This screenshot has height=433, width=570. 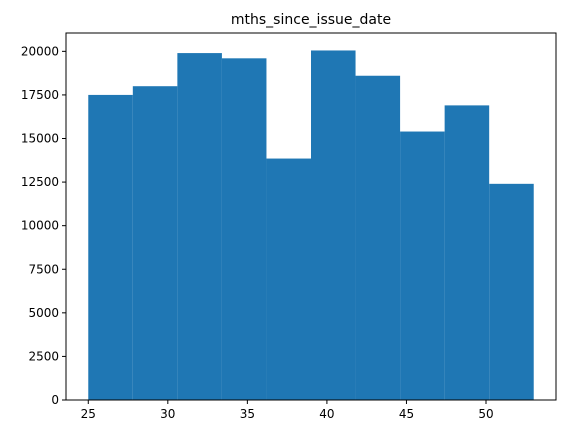 I want to click on y-tick-label: 17500, so click(x=40, y=95).